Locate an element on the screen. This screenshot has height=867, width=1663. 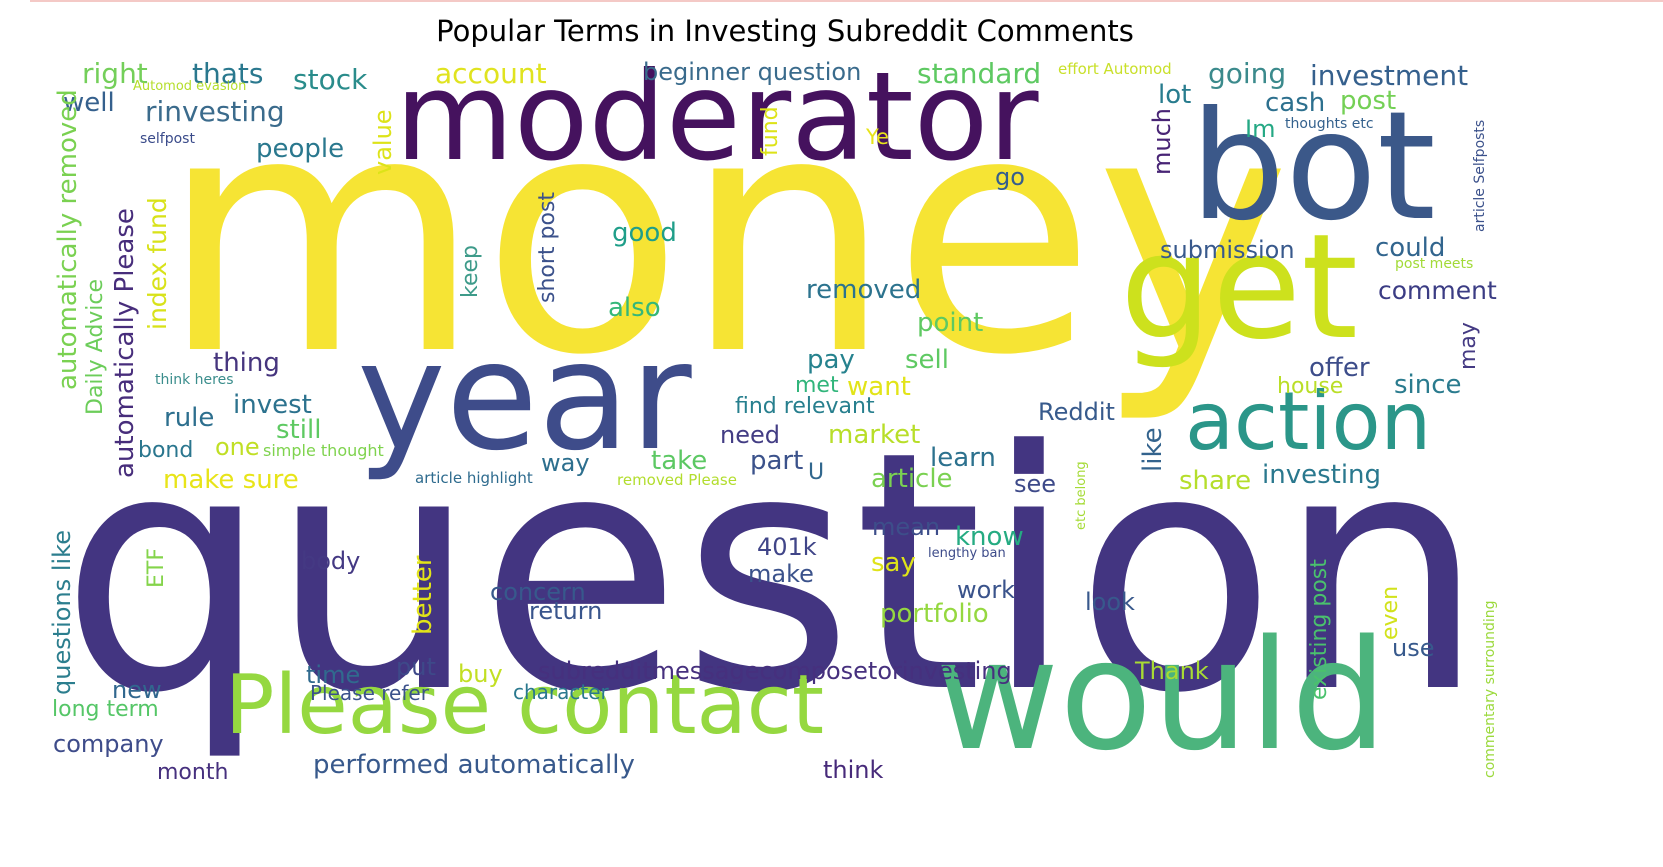
word-moderator: moderator is located at coordinates (717, 120).